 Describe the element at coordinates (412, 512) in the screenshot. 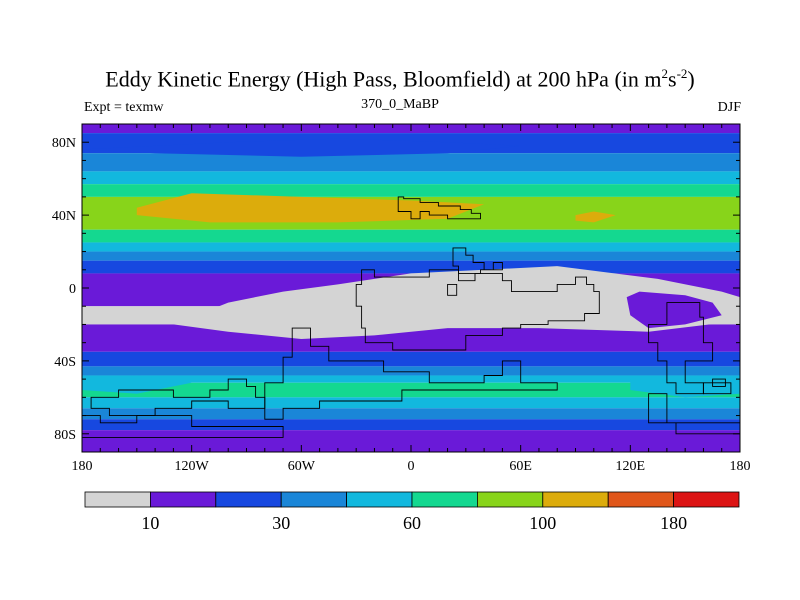

I see `colorbar: 10 30 60 100 180` at that location.